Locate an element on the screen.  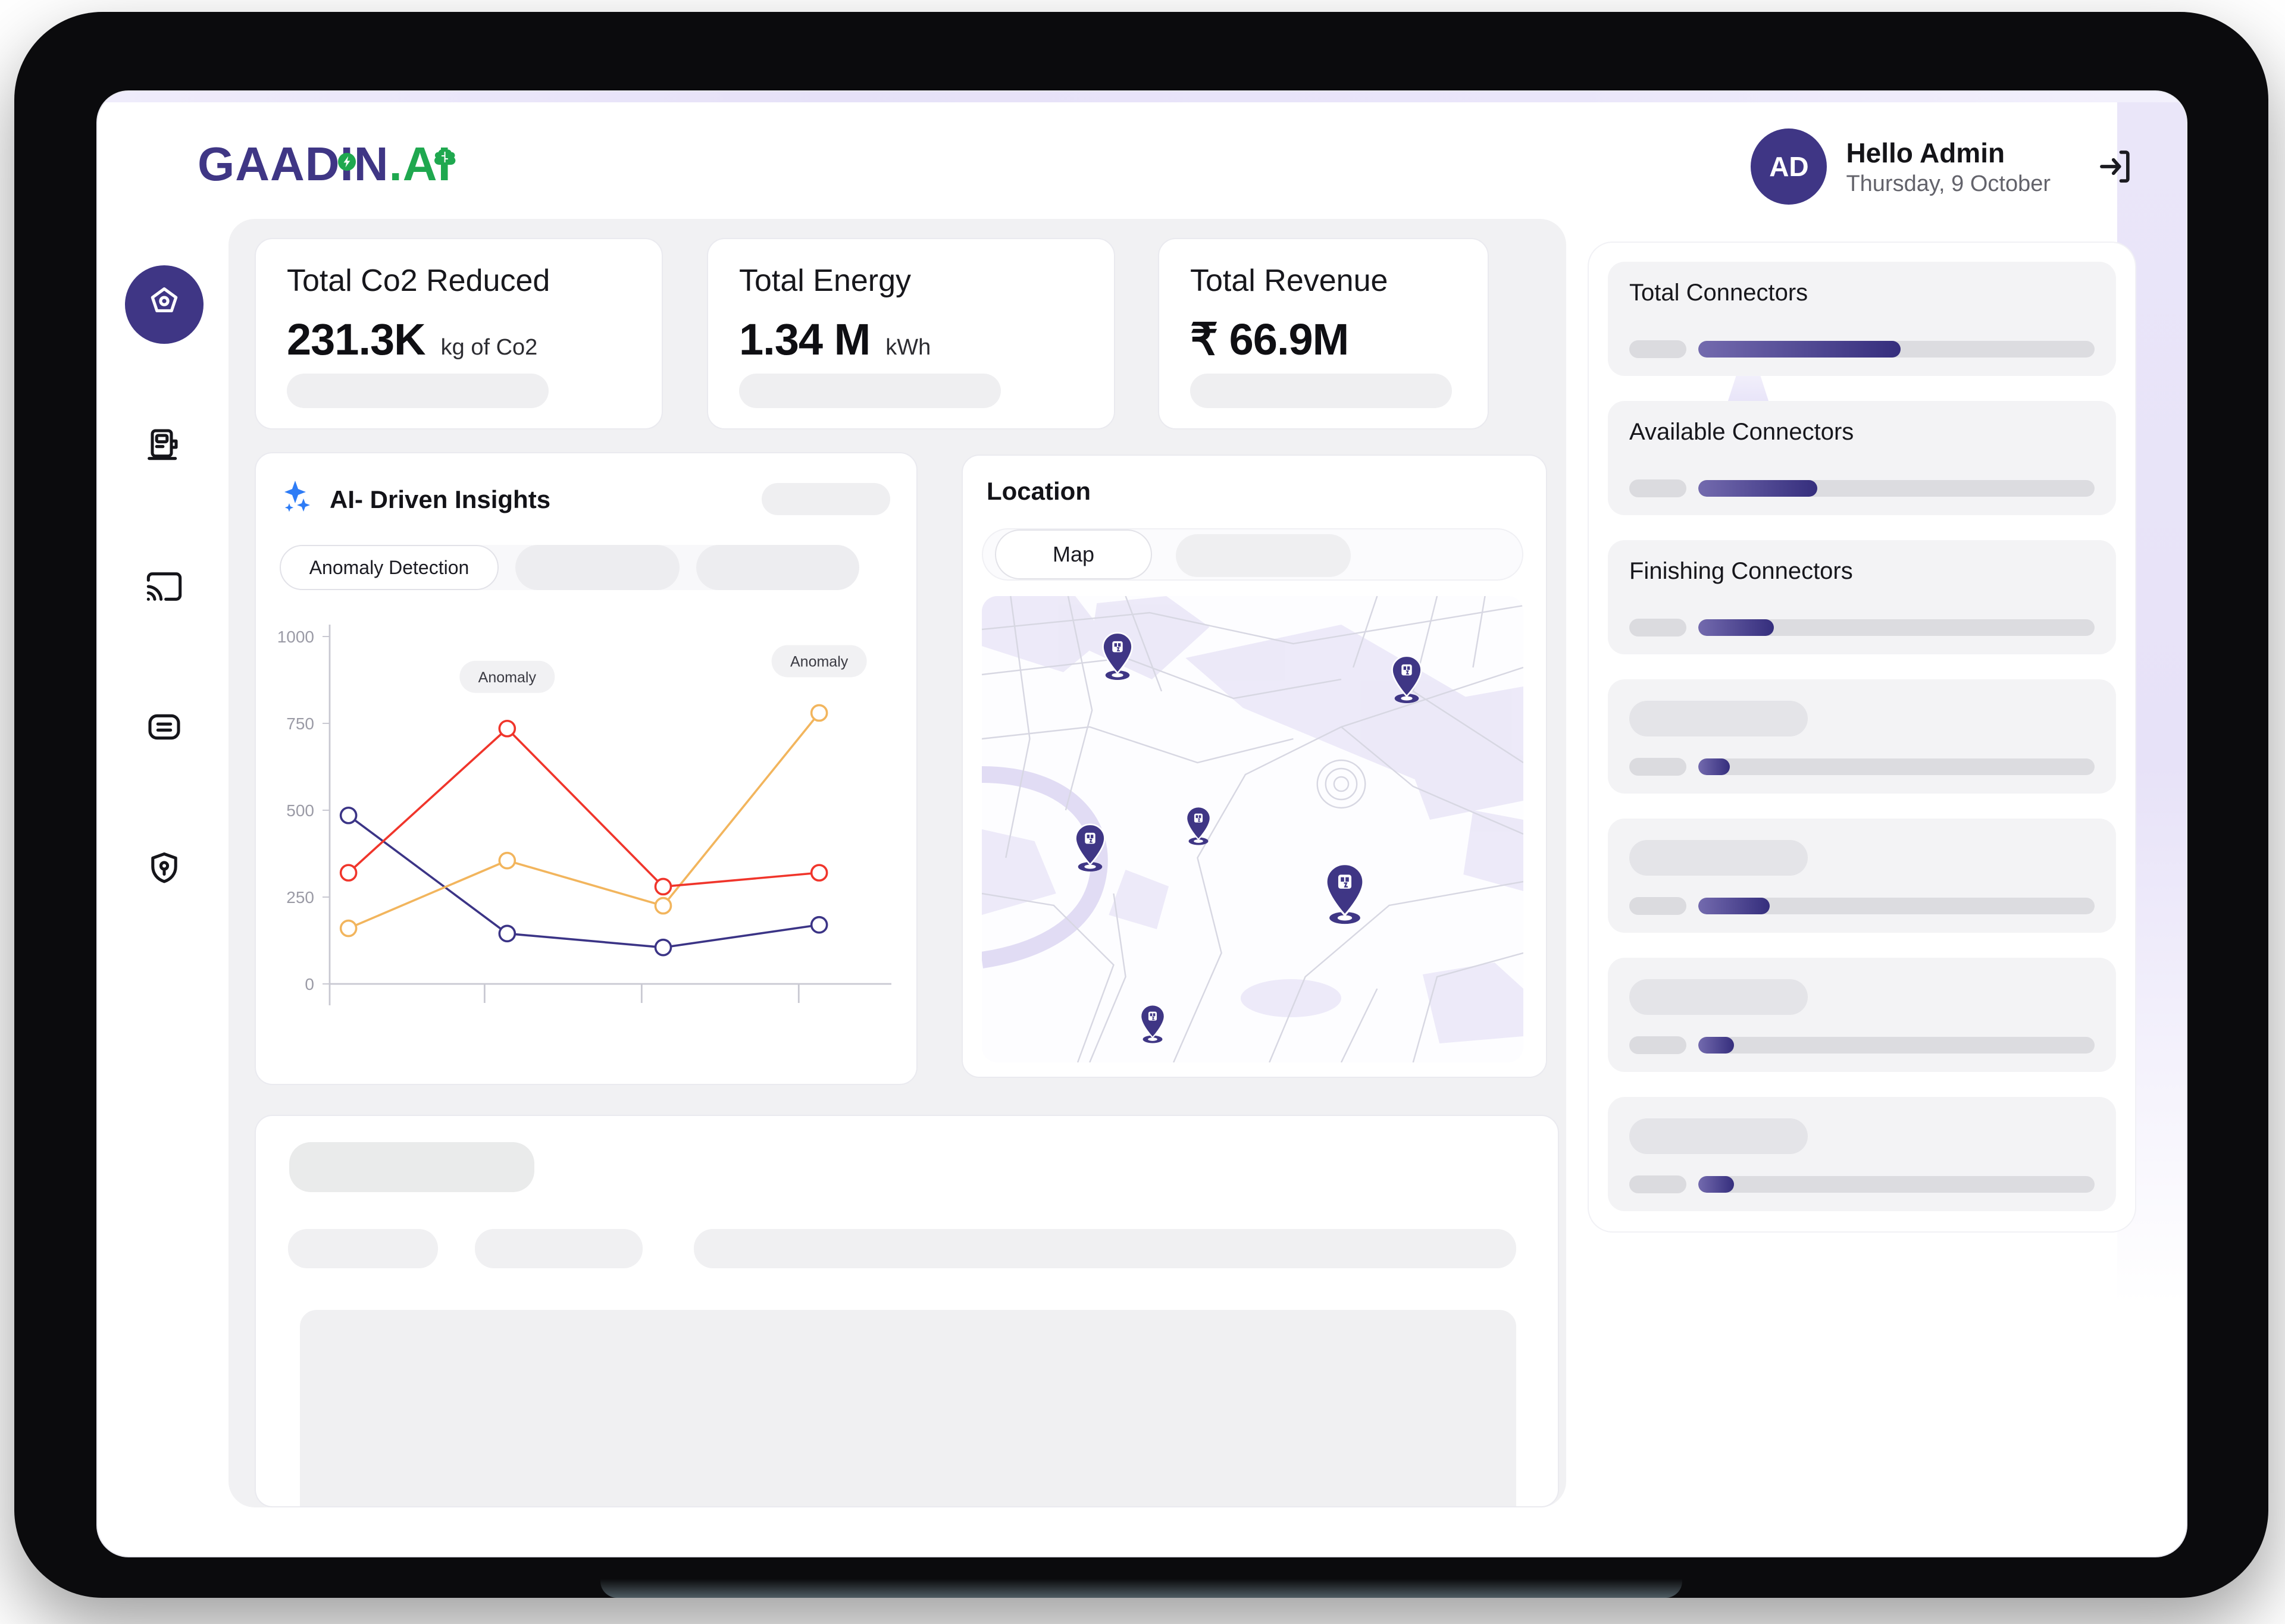
logo-text-purple: GAAD is located at coordinates (269, 163).